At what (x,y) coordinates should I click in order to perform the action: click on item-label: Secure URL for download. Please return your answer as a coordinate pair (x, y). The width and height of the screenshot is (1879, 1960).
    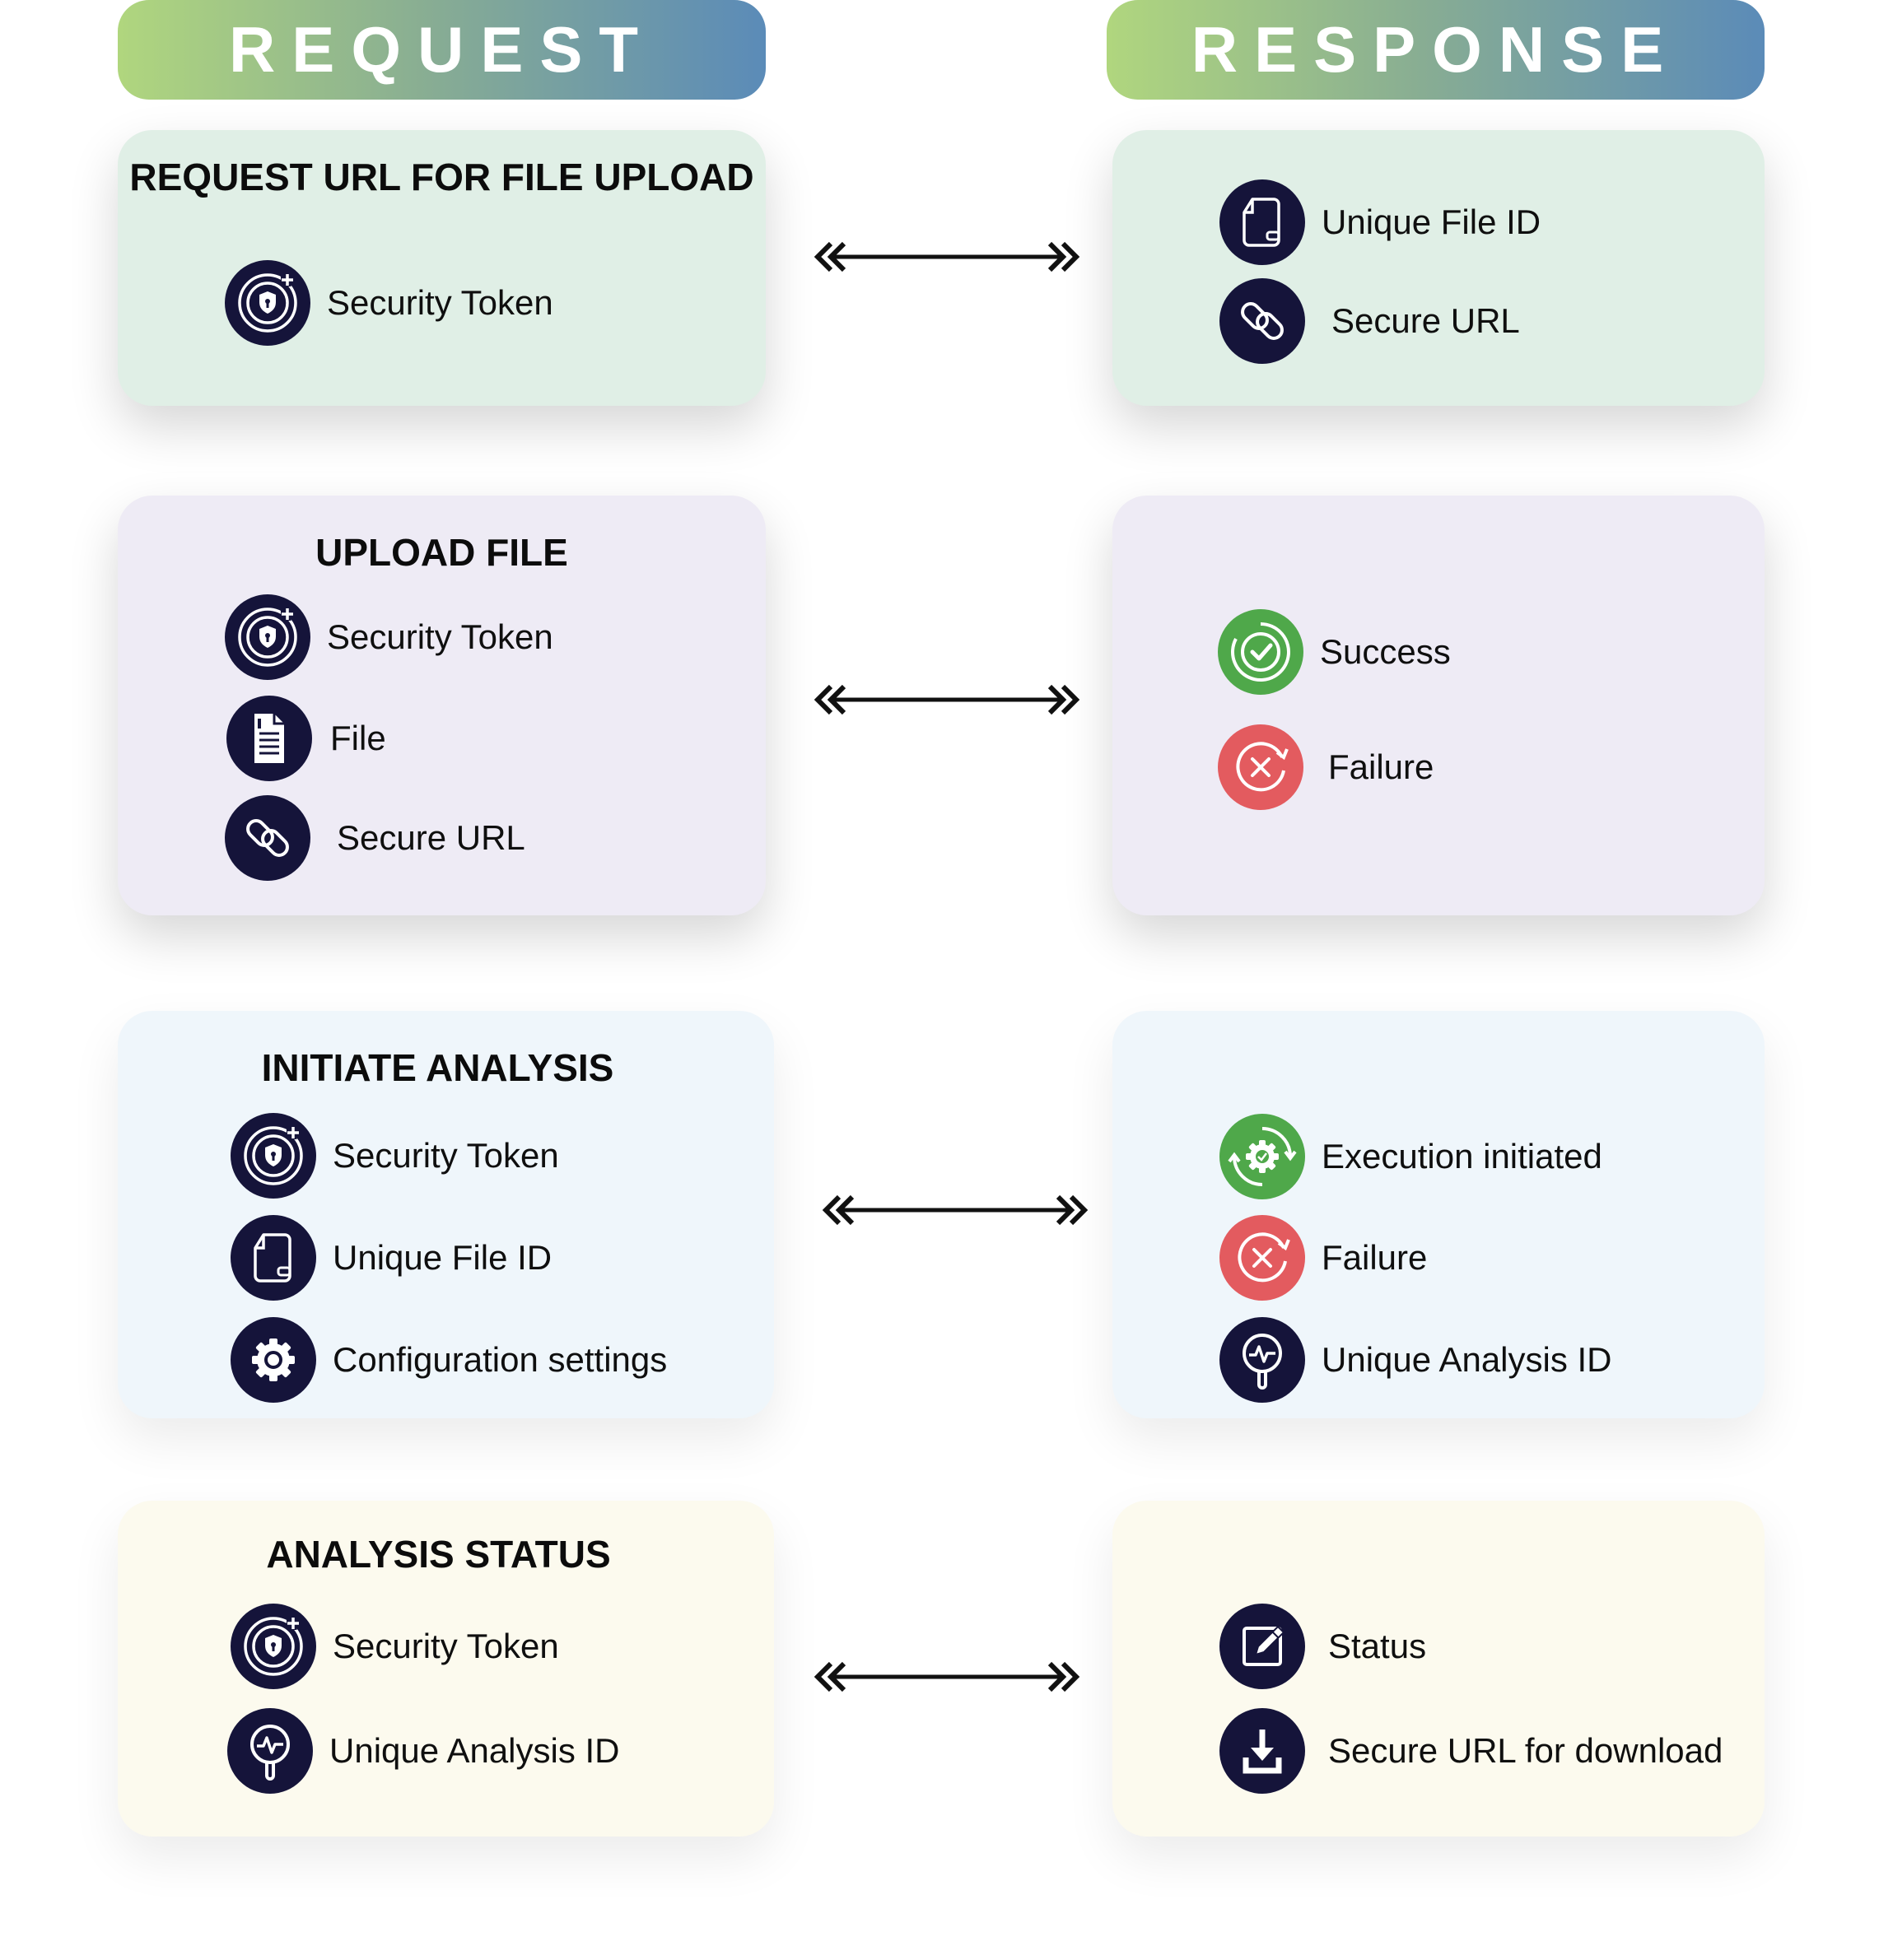
    Looking at the image, I should click on (1526, 1750).